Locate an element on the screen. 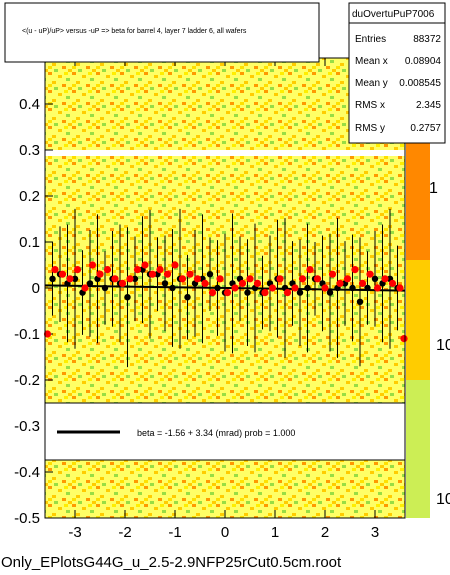  stats-name: duOvertuPuP7006 is located at coordinates (393, 14).